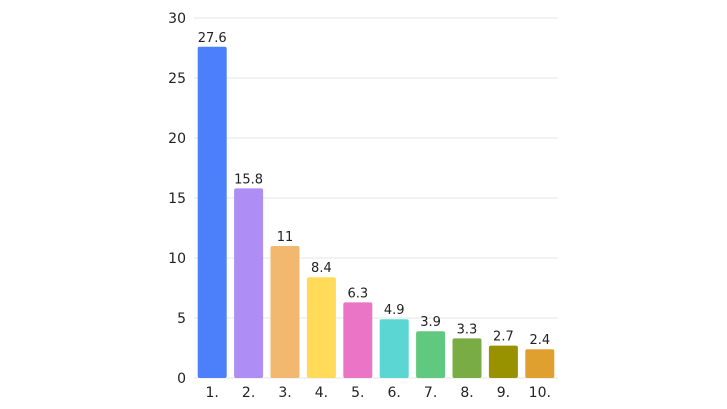 This screenshot has width=727, height=409. What do you see at coordinates (321, 393) in the screenshot?
I see `x-tick-label-4: 4.` at bounding box center [321, 393].